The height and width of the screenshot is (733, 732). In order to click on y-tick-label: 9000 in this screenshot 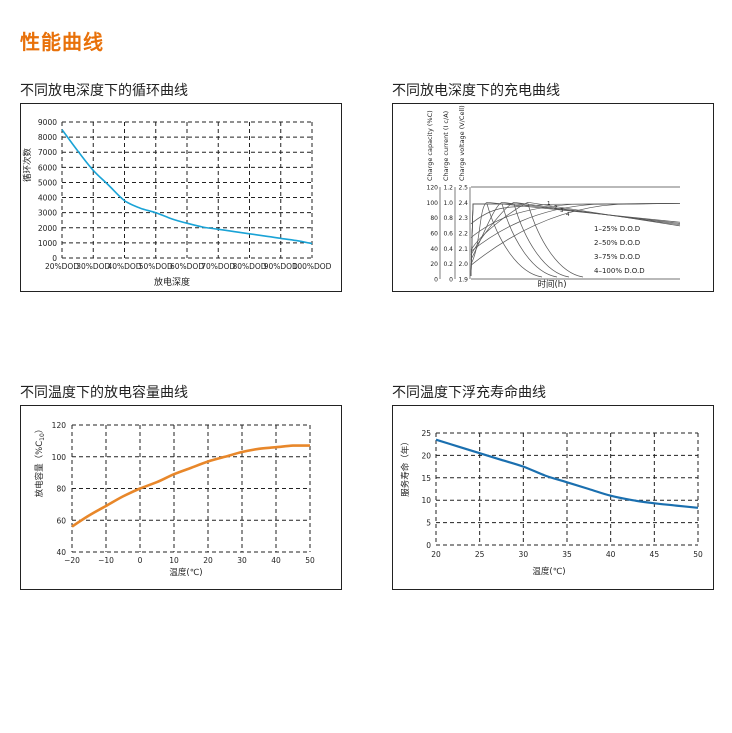, I will do `click(47, 122)`.